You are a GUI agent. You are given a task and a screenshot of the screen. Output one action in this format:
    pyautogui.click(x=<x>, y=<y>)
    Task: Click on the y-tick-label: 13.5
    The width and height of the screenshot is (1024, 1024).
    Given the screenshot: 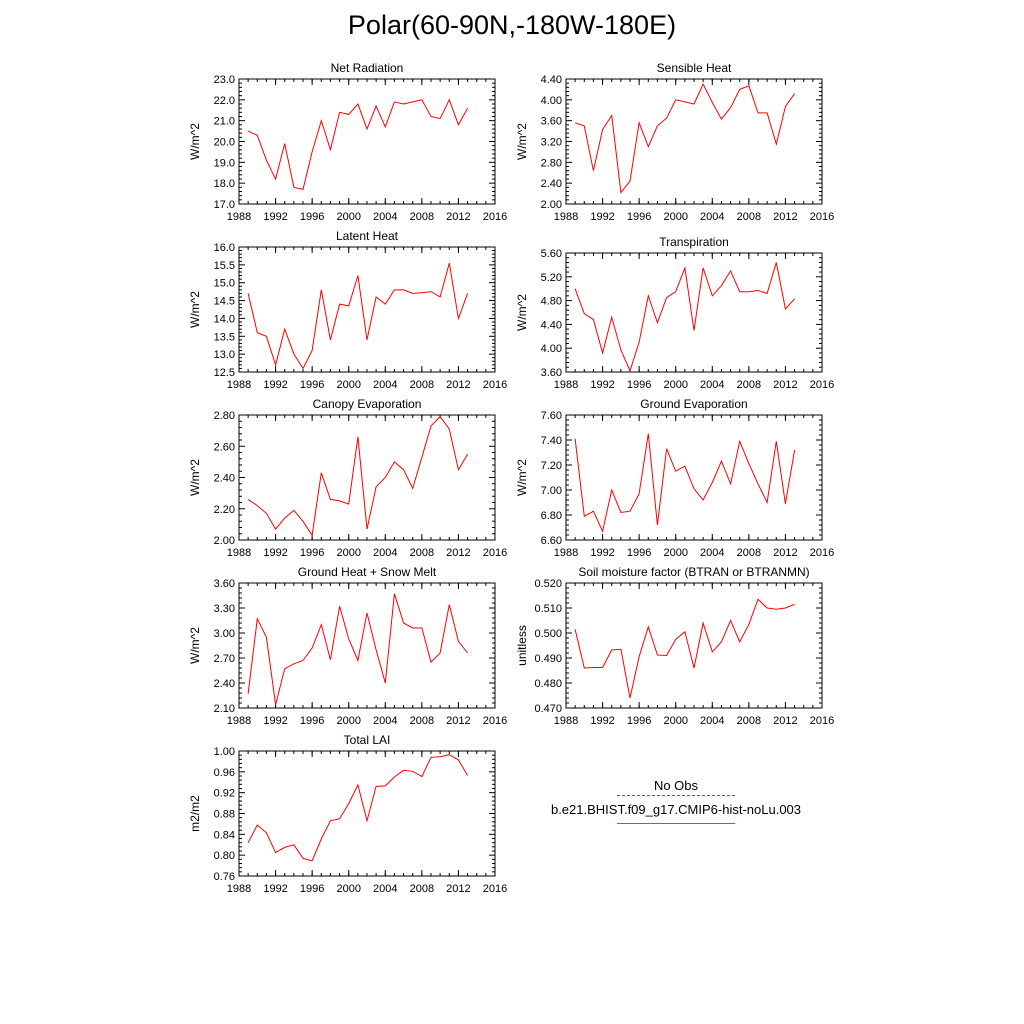 What is the action you would take?
    pyautogui.click(x=224, y=337)
    